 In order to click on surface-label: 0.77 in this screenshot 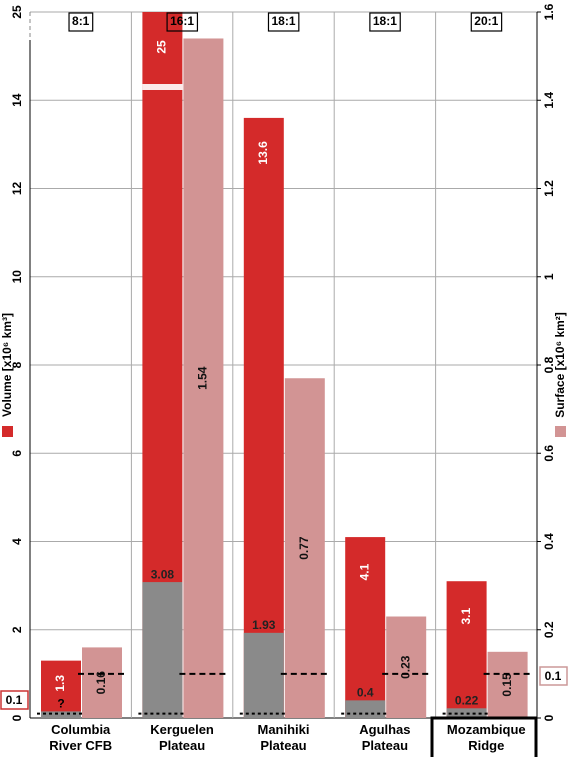, I will do `click(304, 548)`.